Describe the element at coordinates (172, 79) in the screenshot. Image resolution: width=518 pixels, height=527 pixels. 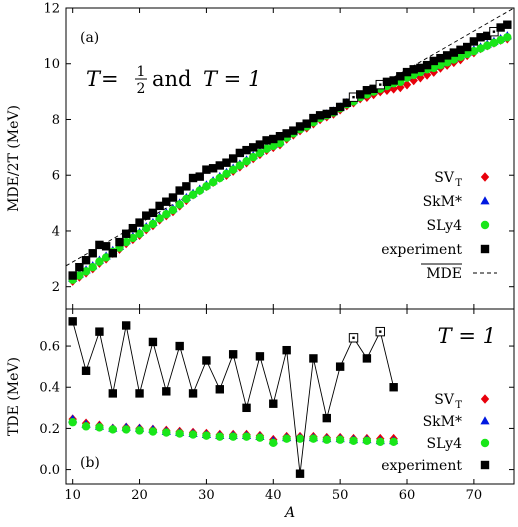
I see `annotation-and: and` at that location.